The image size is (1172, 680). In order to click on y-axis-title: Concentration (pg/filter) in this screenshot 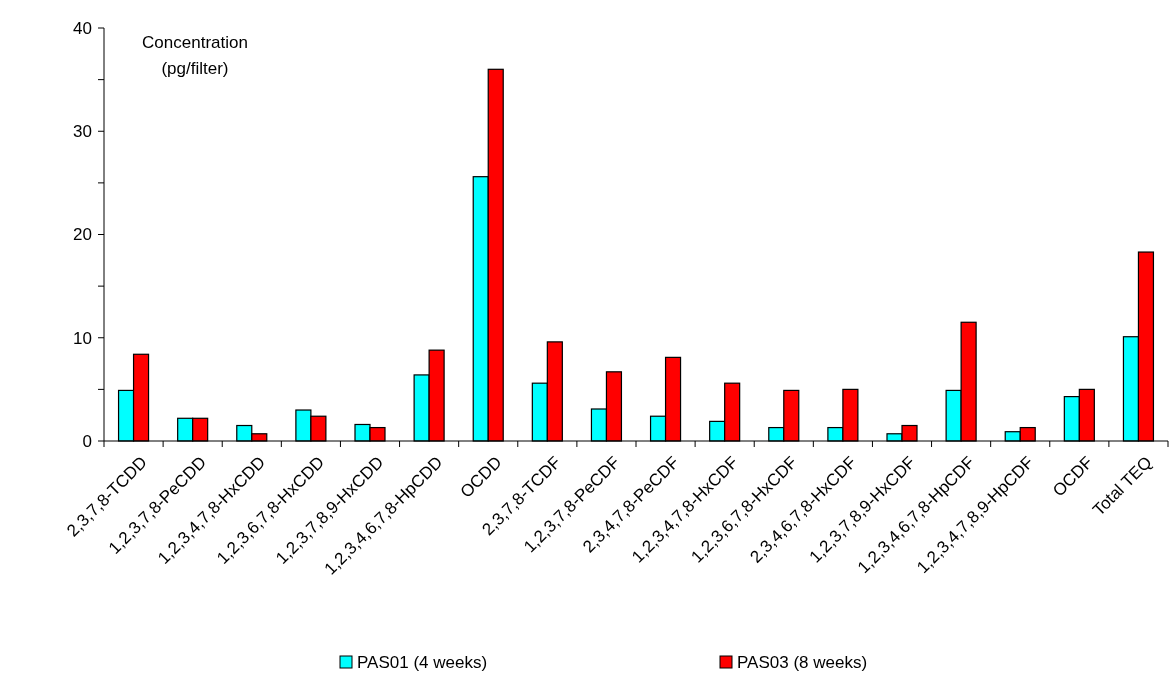, I will do `click(195, 55)`.